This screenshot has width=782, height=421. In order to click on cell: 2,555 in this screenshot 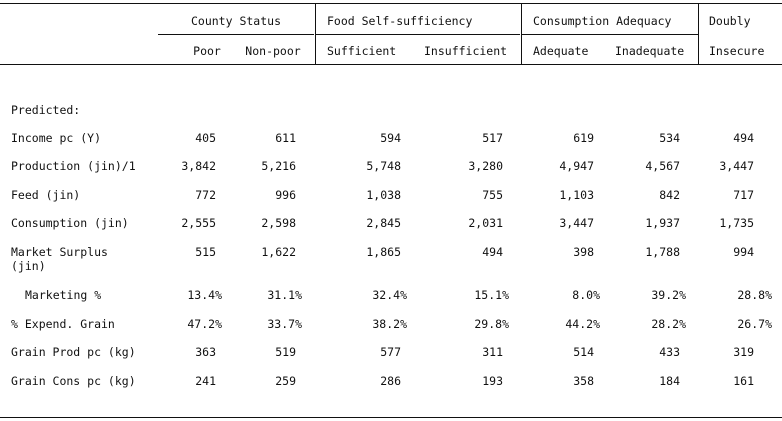, I will do `click(198, 223)`.